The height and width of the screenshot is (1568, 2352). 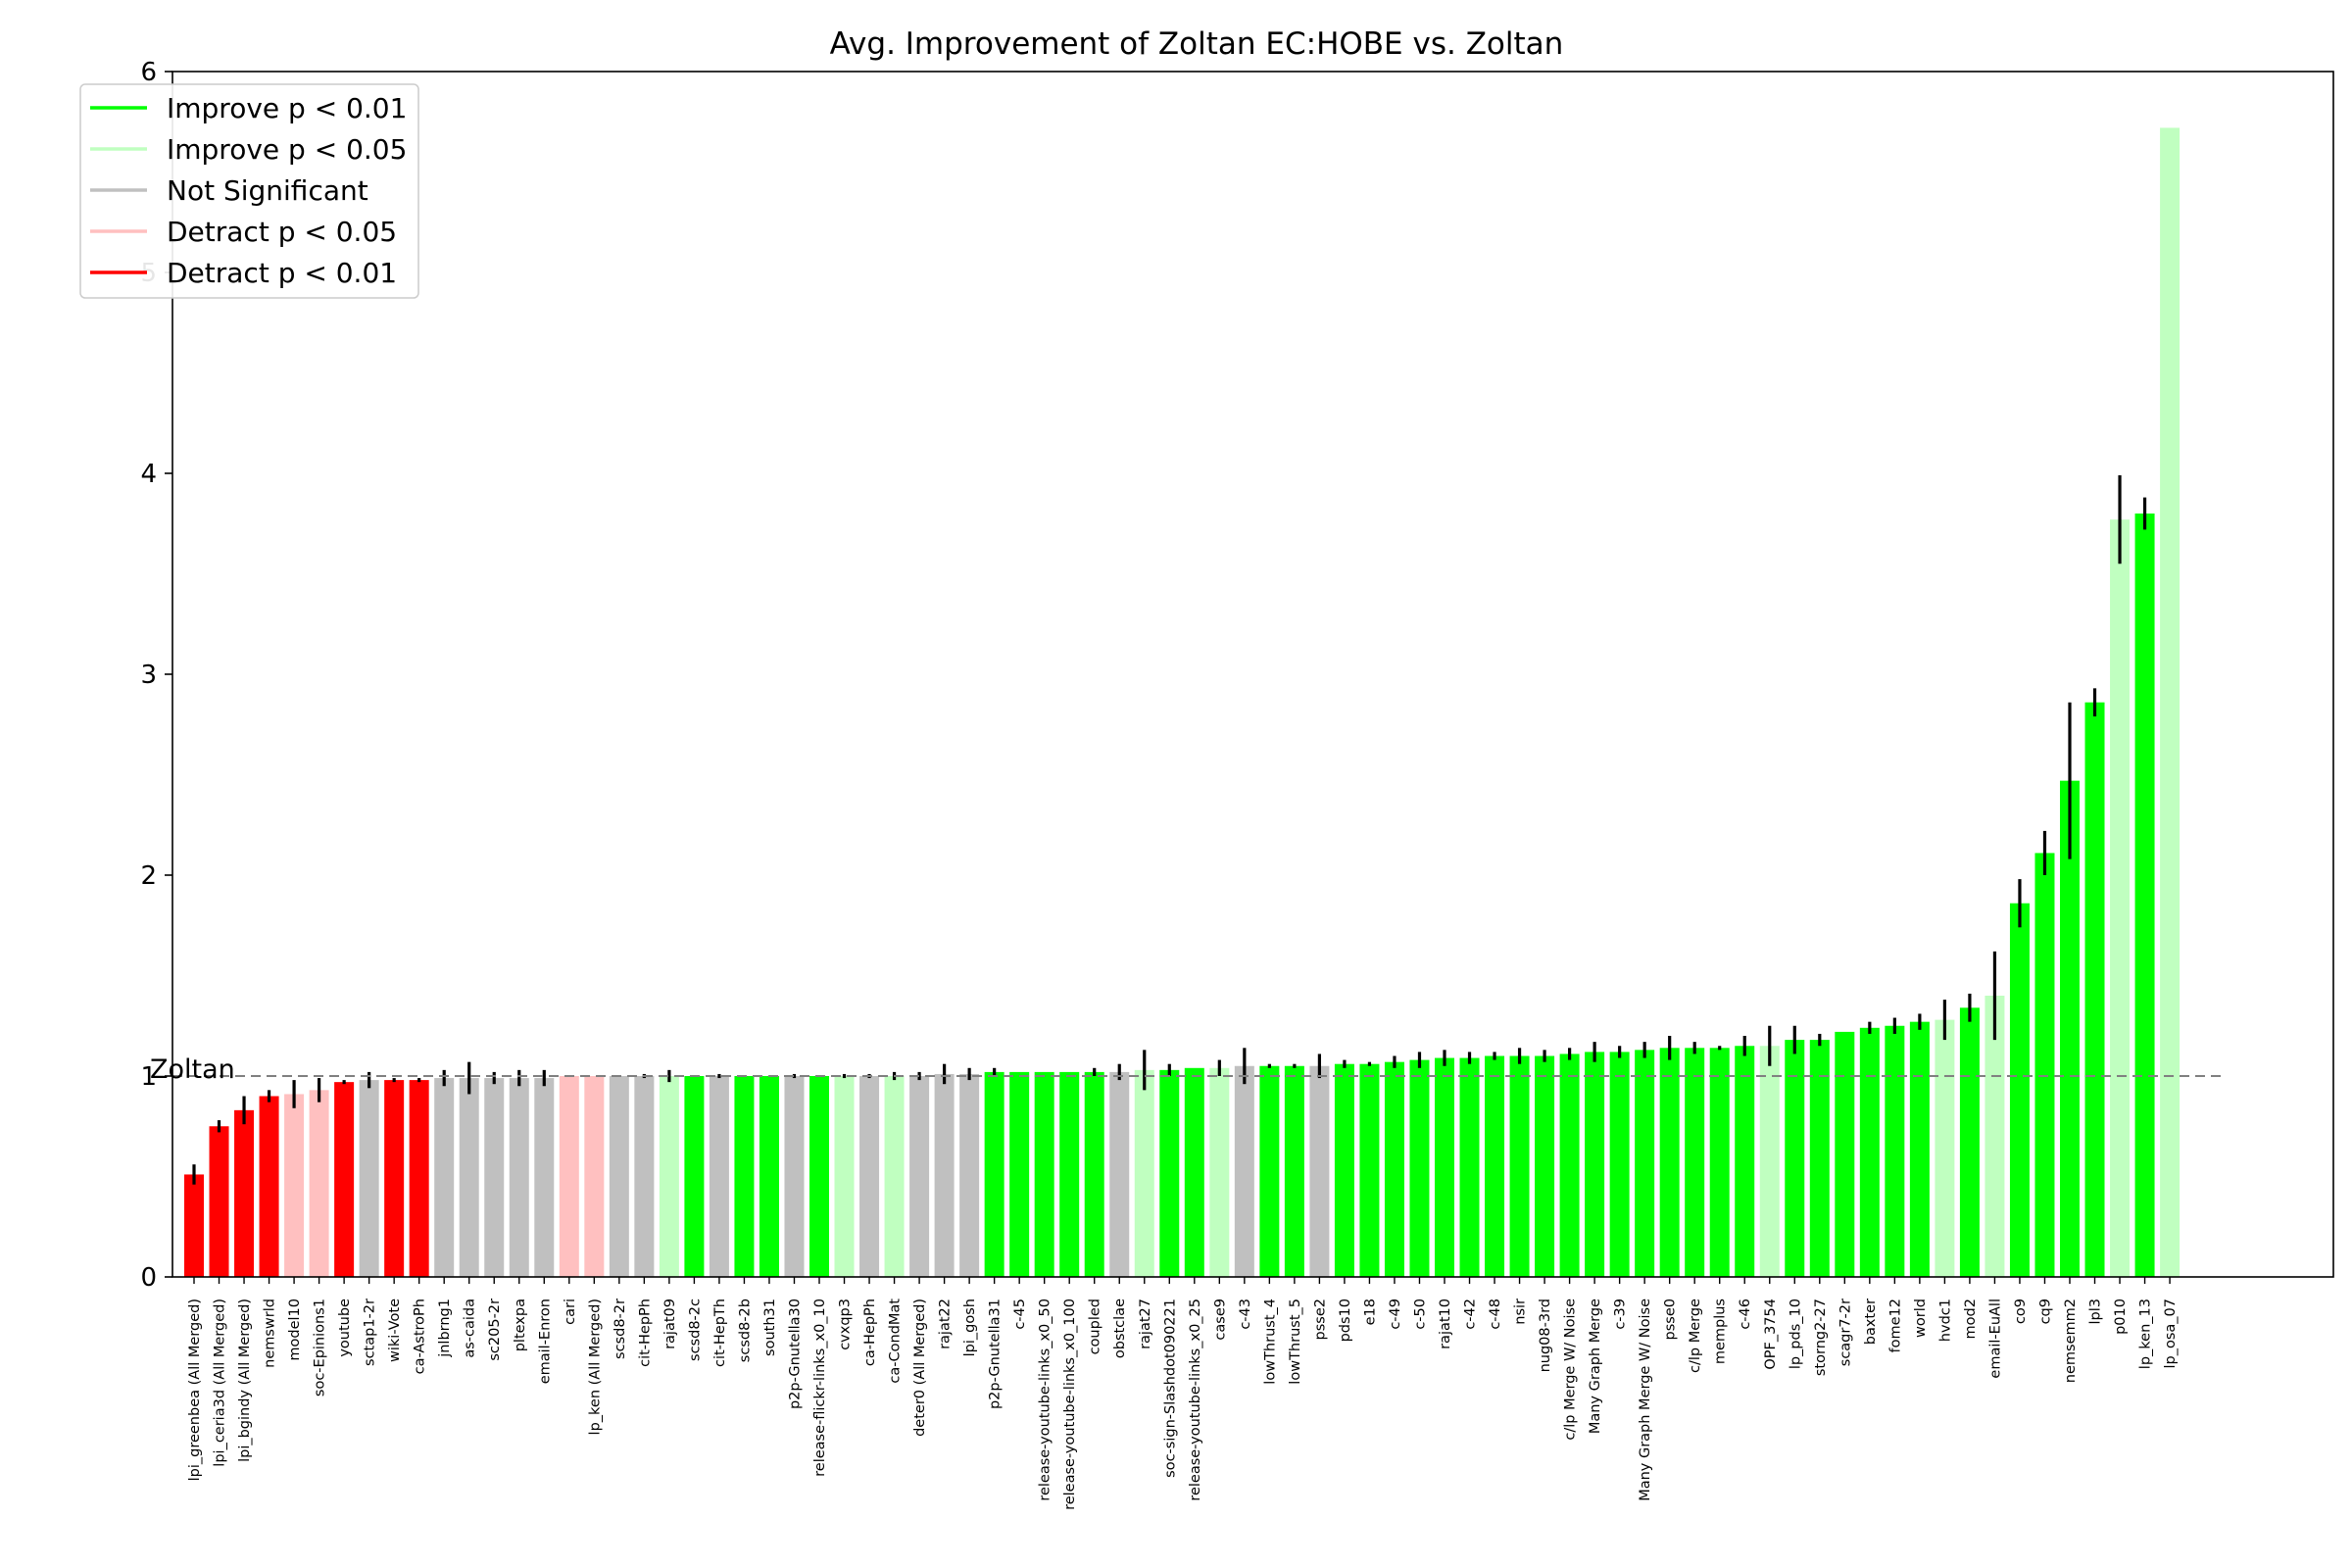 I want to click on x-tick-label: nsir, so click(x=1521, y=1311).